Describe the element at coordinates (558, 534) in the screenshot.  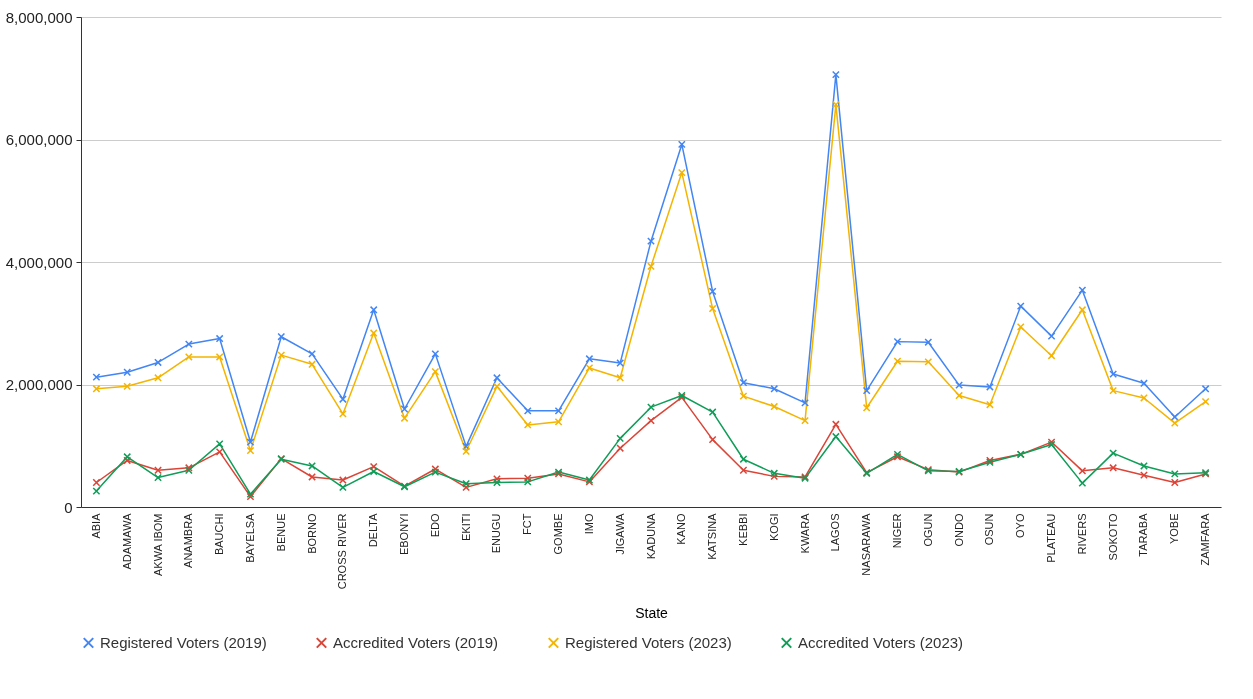
I see `x-tick-label: GOMBE` at that location.